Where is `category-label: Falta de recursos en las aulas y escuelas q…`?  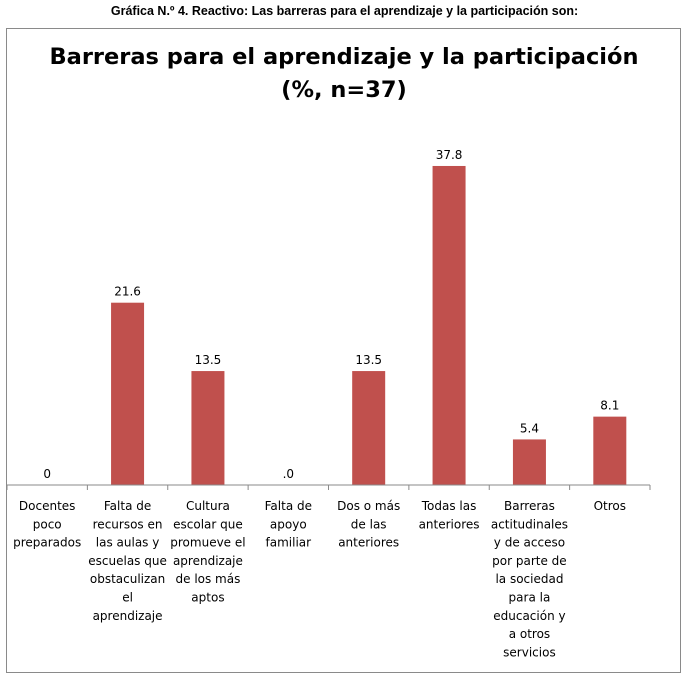 category-label: Falta de recursos en las aulas y escuelas q… is located at coordinates (127, 561).